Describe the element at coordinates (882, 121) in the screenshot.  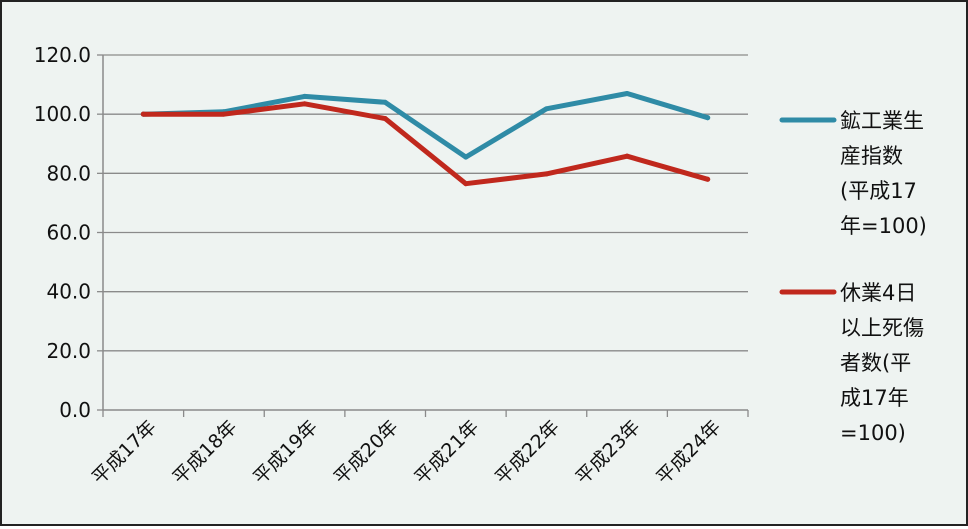
I see `legend-label-line: 鉱工業生` at that location.